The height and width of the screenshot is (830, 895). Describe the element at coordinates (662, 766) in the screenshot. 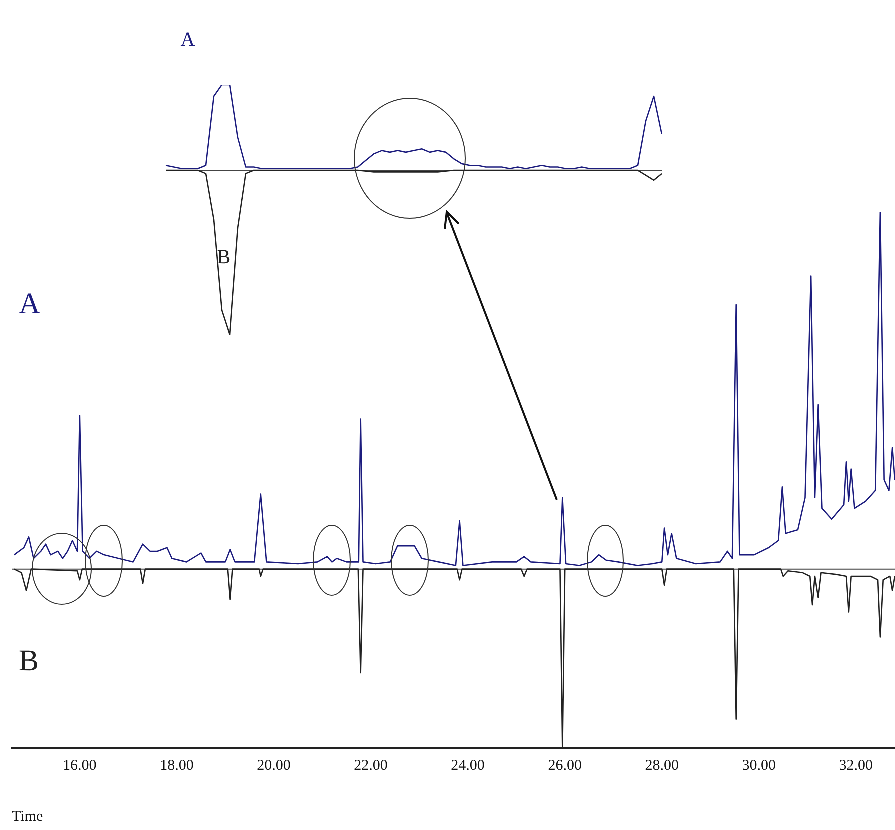

I see `x-tick-label: 28.00` at that location.